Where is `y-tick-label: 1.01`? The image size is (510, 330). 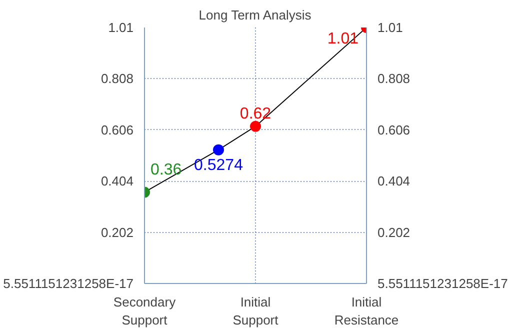
y-tick-label: 1.01 is located at coordinates (121, 27).